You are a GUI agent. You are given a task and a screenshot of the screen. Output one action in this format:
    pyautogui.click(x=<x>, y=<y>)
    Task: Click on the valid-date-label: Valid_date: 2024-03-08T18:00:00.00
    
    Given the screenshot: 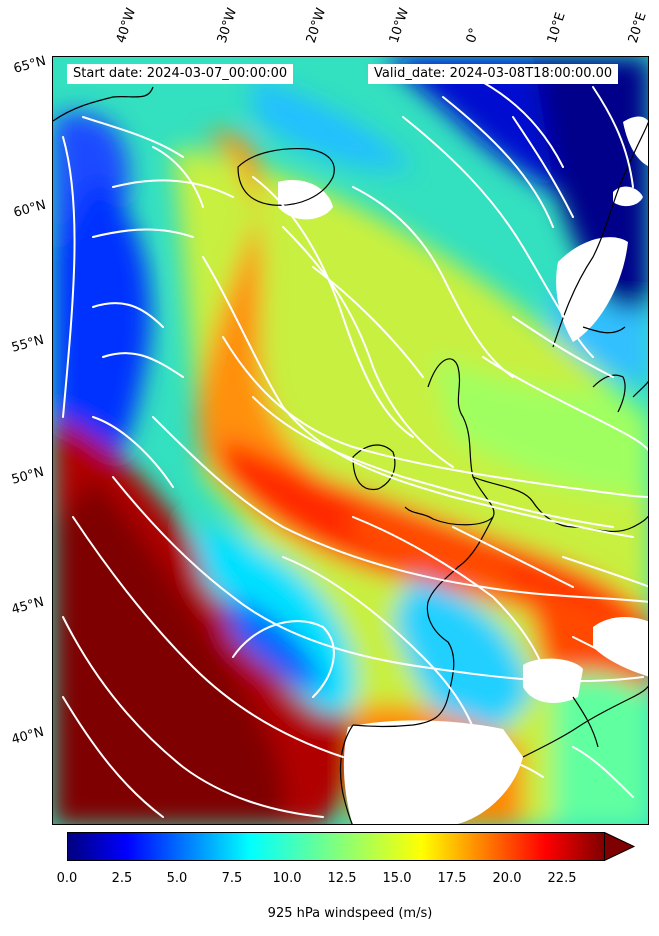 What is the action you would take?
    pyautogui.click(x=493, y=74)
    